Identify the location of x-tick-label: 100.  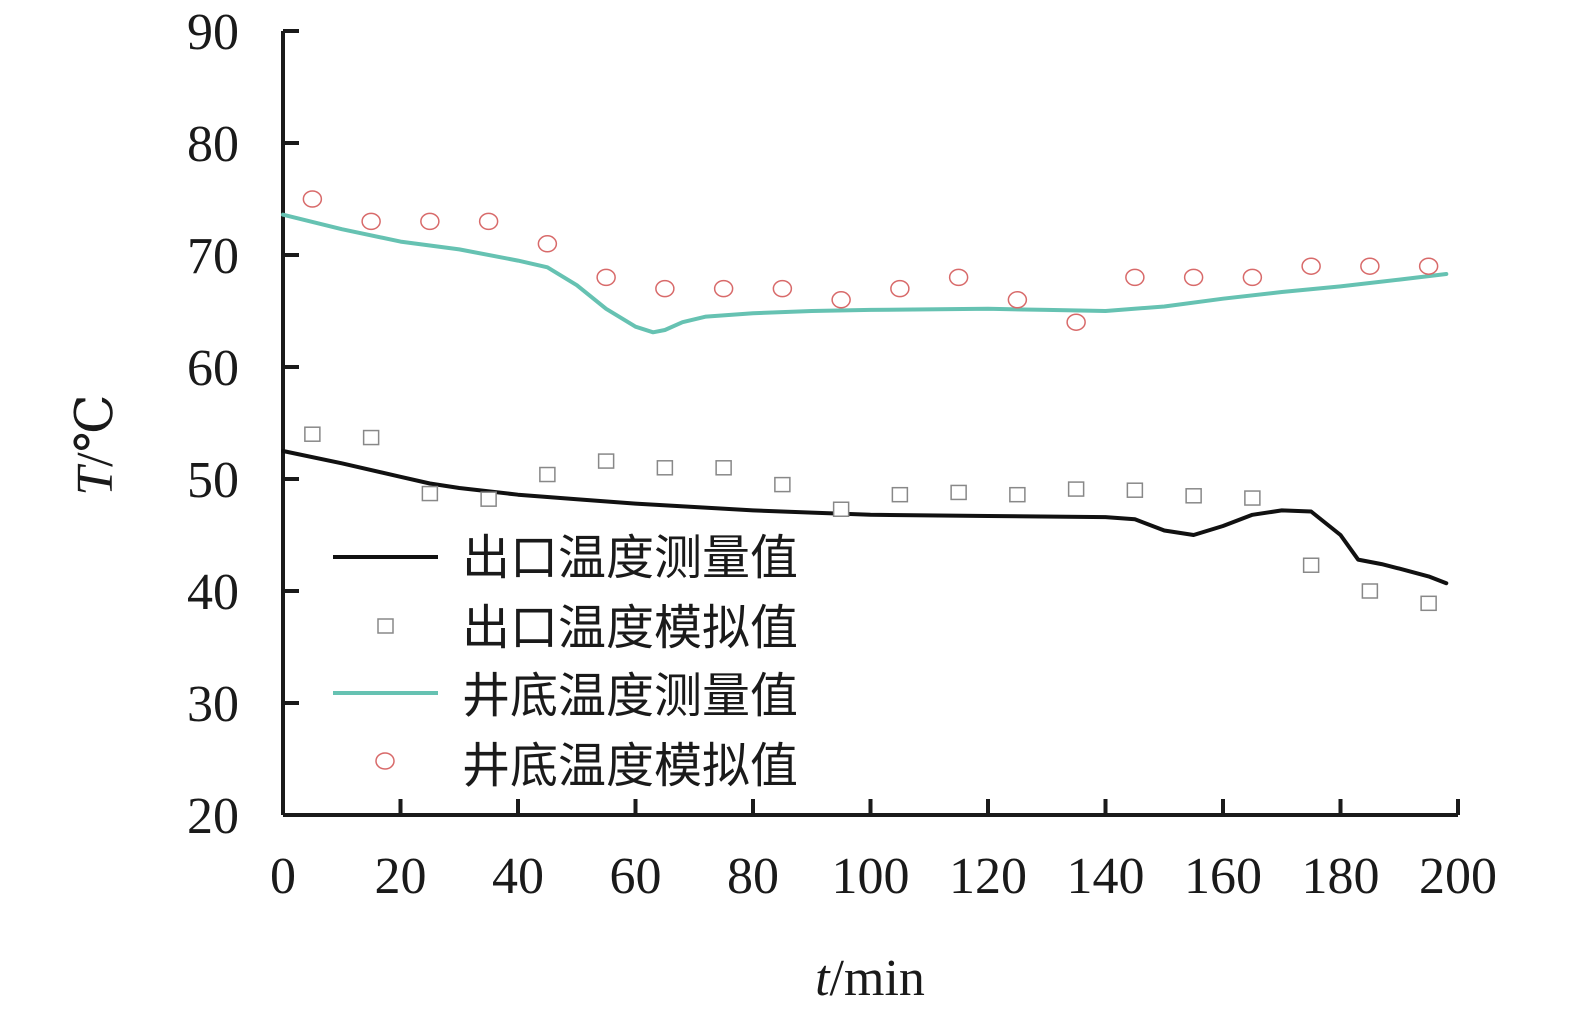
(871, 876).